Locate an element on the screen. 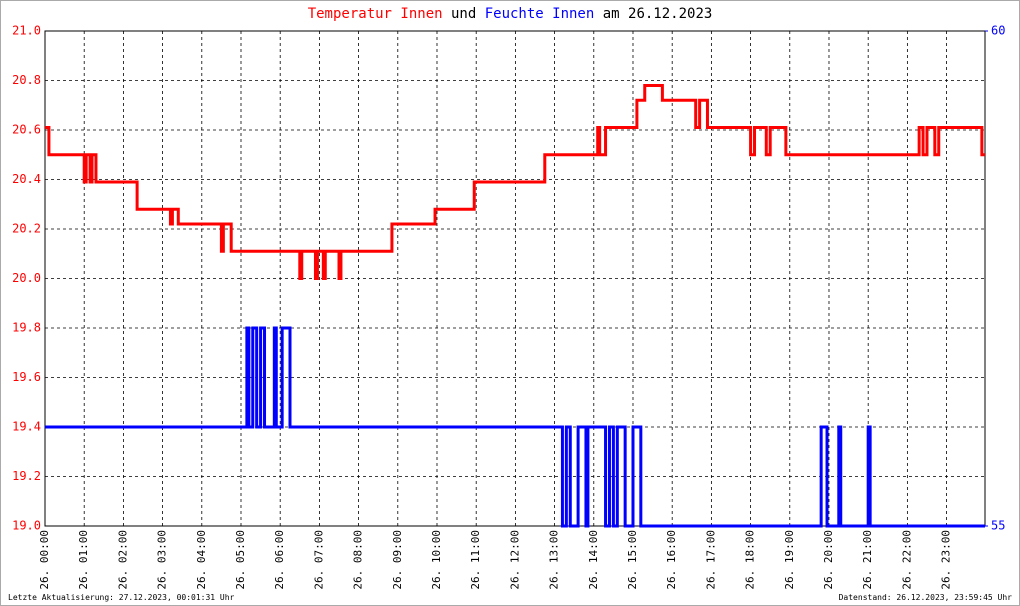 This screenshot has height=606, width=1020. x-tick-label: 26. 19:00 is located at coordinates (789, 560).